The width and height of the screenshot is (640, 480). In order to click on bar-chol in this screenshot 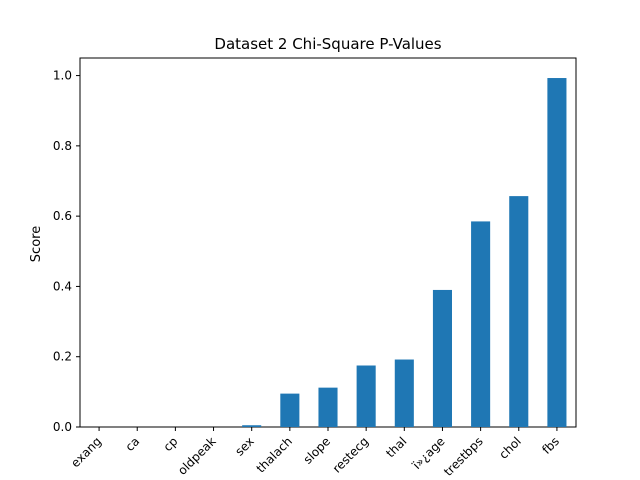, I will do `click(519, 311)`.